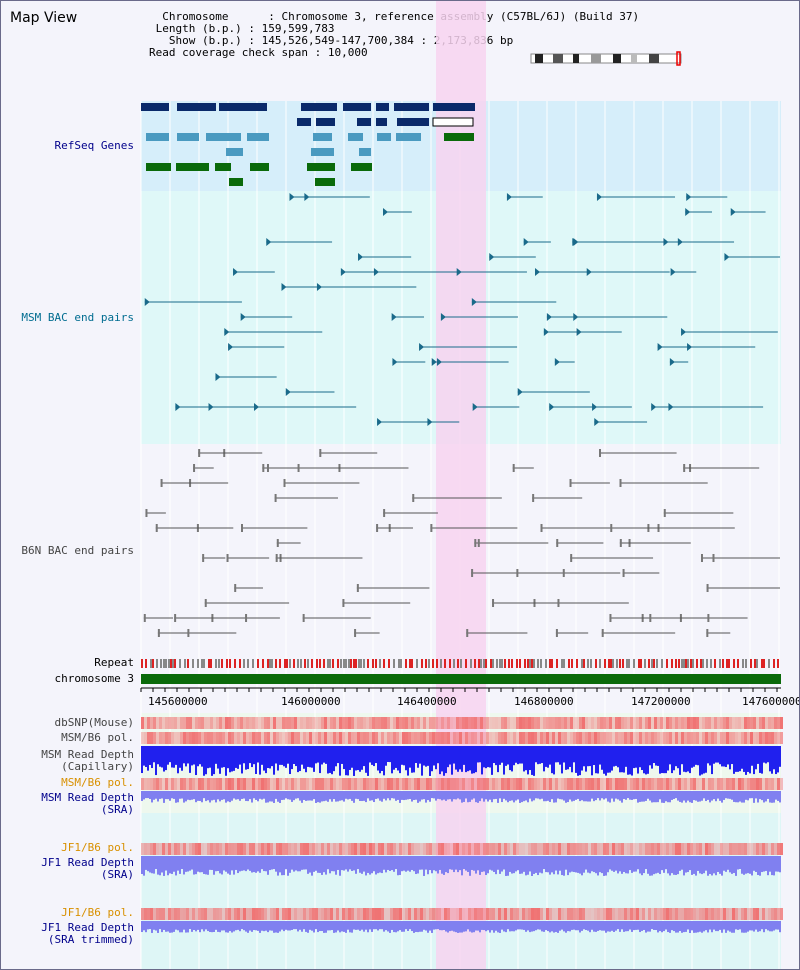 This screenshot has width=800, height=970. I want to click on axis-tick-label: 147600000, so click(771, 701).